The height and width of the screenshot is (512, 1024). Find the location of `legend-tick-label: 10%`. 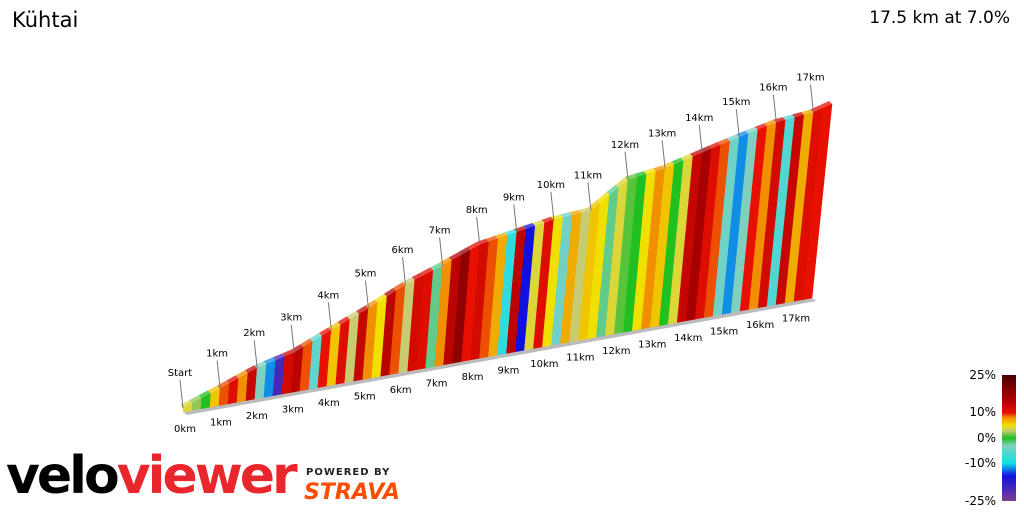

legend-tick-label: 10% is located at coordinates (982, 412).